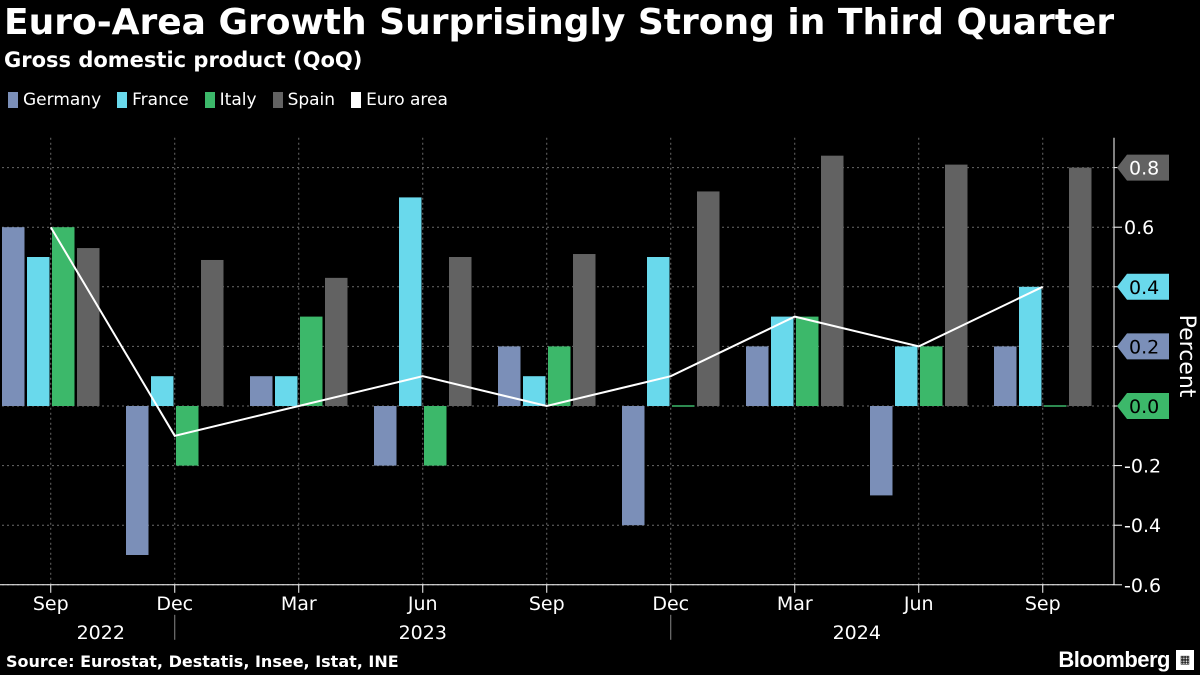 The height and width of the screenshot is (675, 1200). Describe the element at coordinates (299, 604) in the screenshot. I see `x-tick-label-2: Mar` at that location.